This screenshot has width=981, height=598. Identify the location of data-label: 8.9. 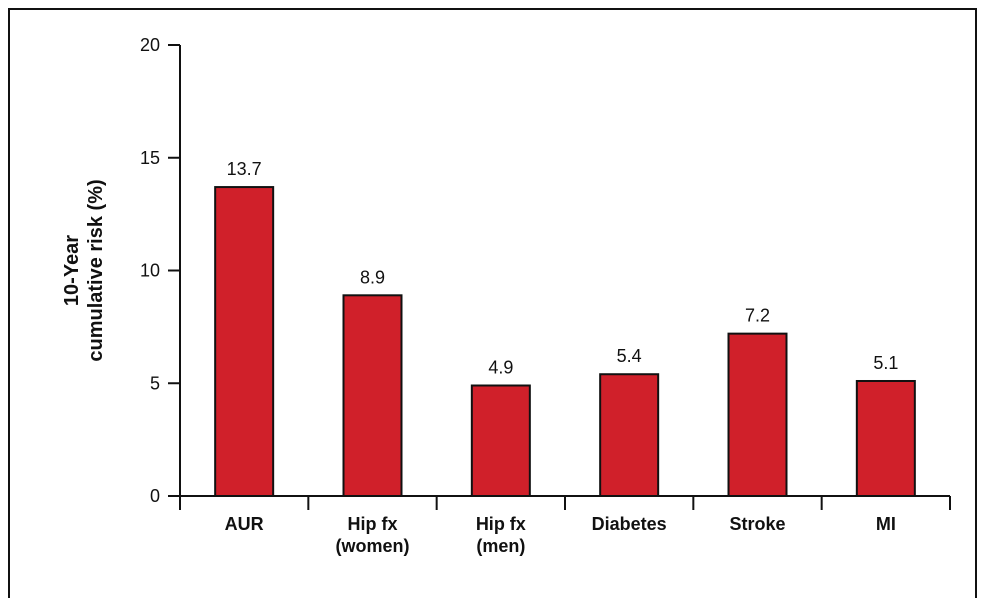
(372, 277).